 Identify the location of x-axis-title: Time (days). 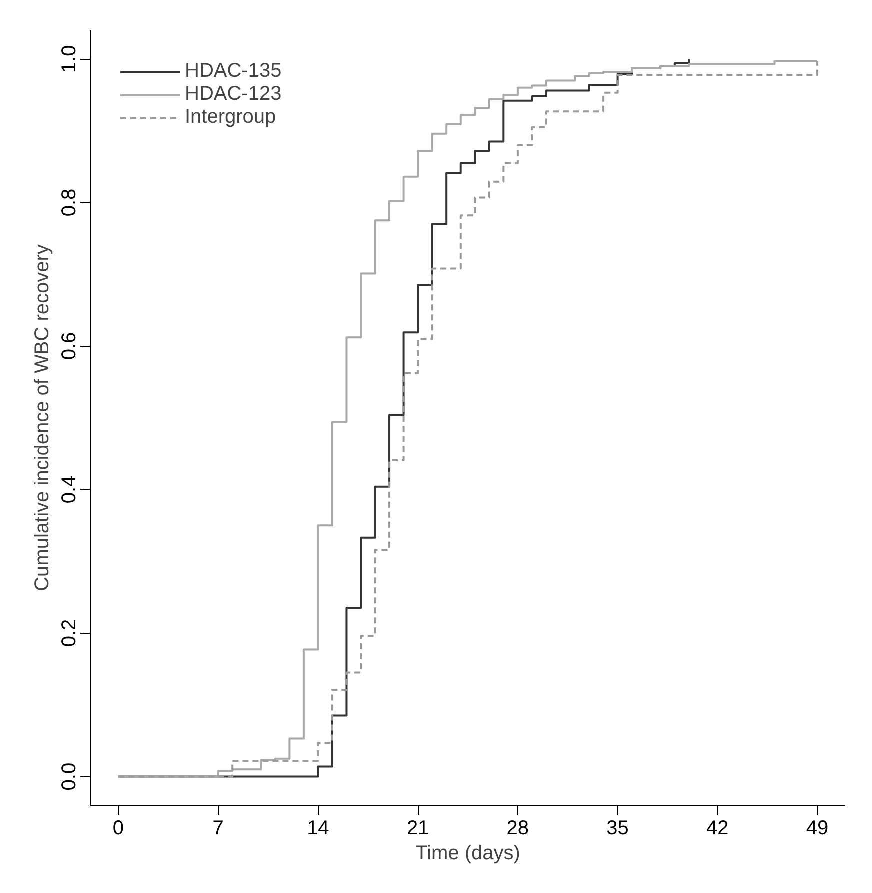
(468, 853).